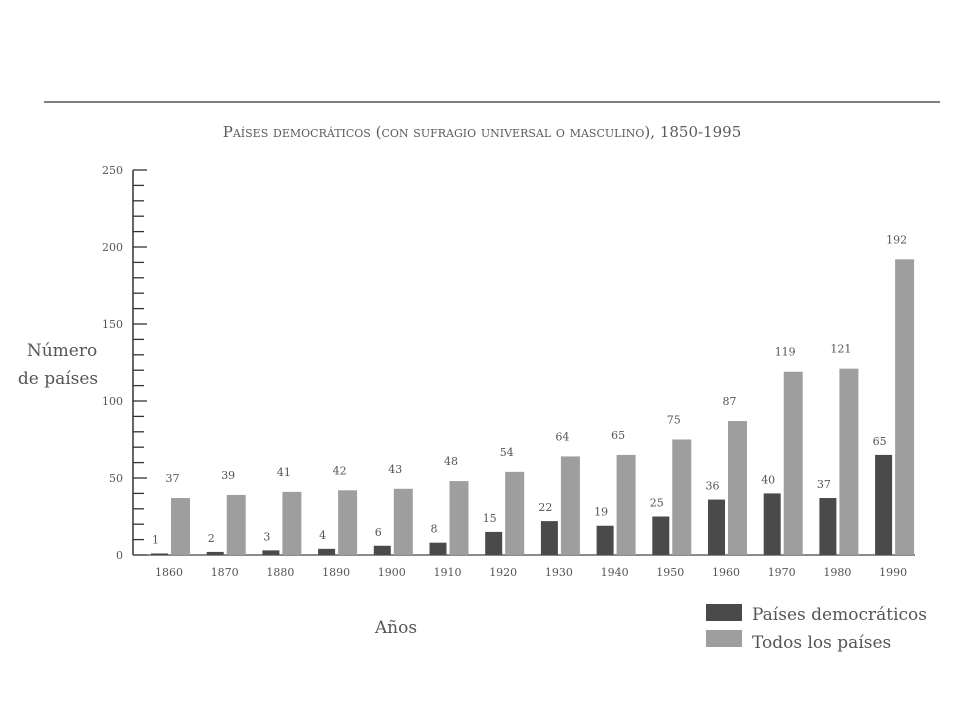 The image size is (960, 720). I want to click on y-axis-title-line2: de países, so click(58, 379).